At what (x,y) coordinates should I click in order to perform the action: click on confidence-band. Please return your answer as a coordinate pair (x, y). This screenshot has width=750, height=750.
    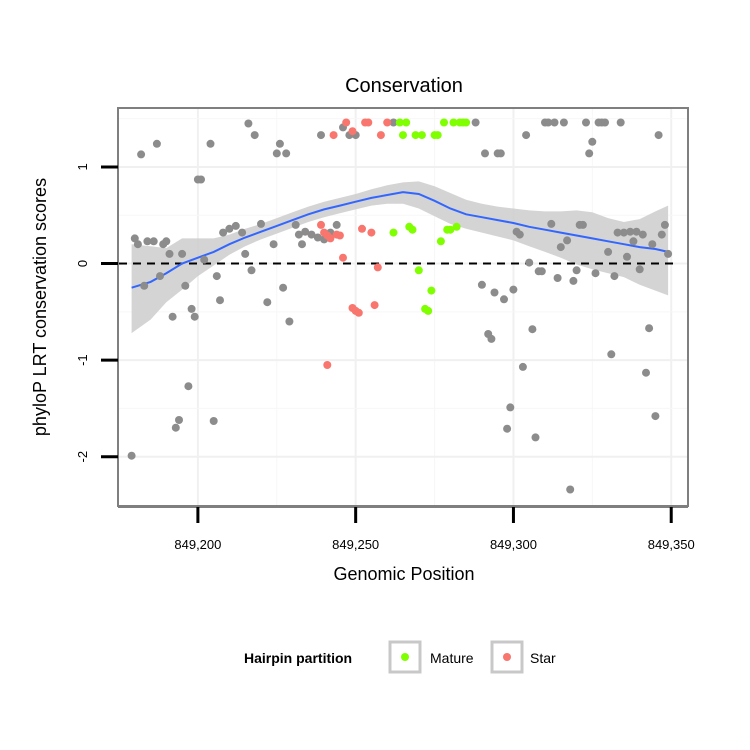
    Looking at the image, I should click on (400, 257).